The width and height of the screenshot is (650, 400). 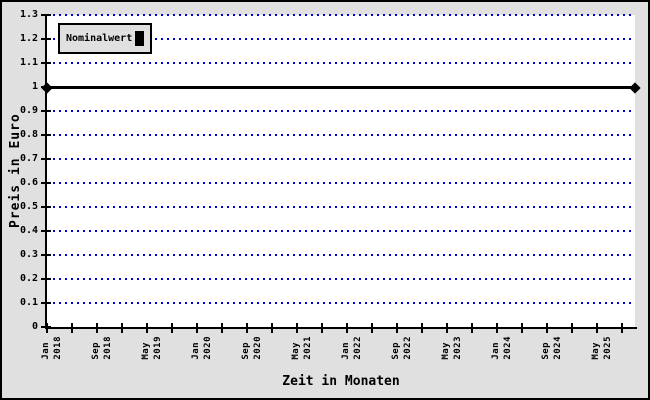 I want to click on y-axis-line, so click(x=46, y=172).